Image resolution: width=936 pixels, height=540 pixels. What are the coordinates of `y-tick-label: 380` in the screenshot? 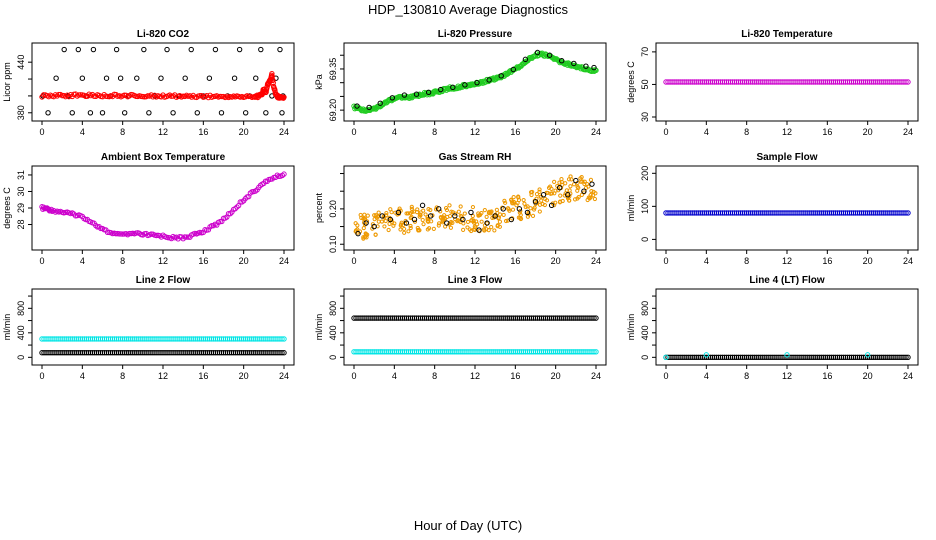 It's located at (21, 112).